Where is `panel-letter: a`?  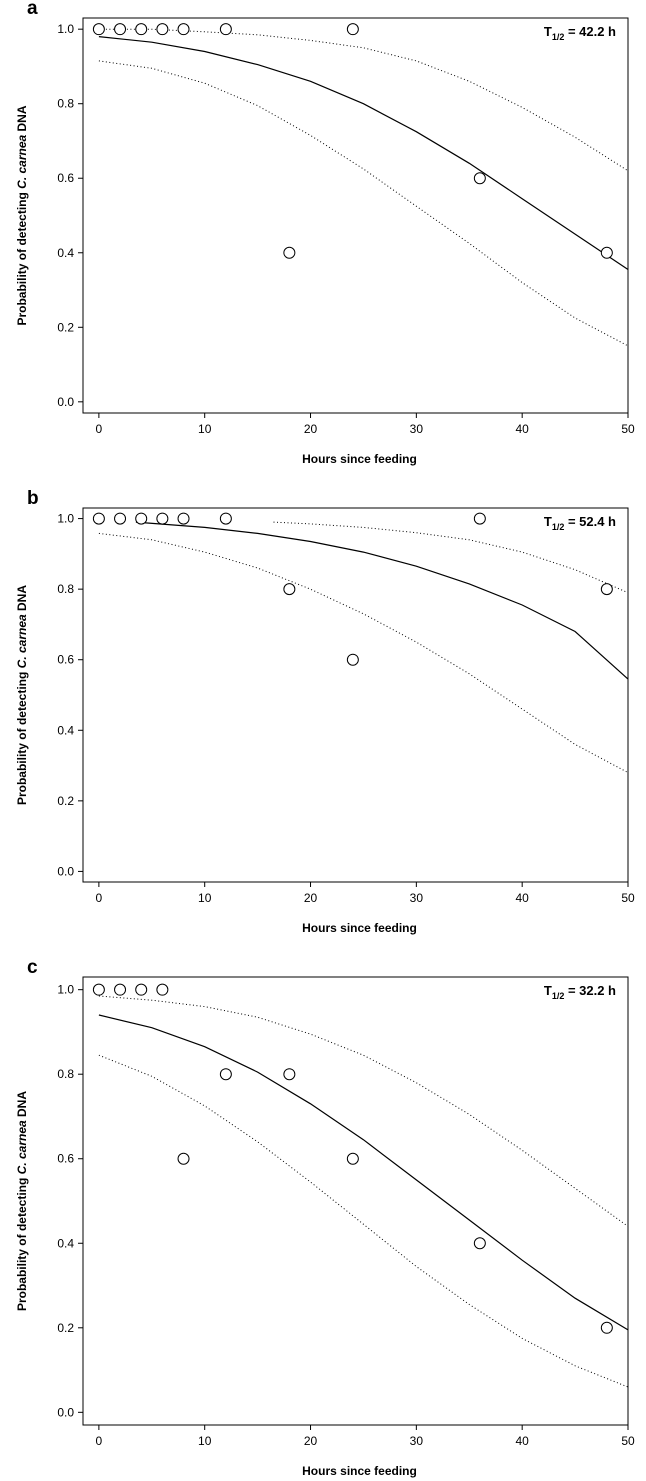 panel-letter: a is located at coordinates (32, 9).